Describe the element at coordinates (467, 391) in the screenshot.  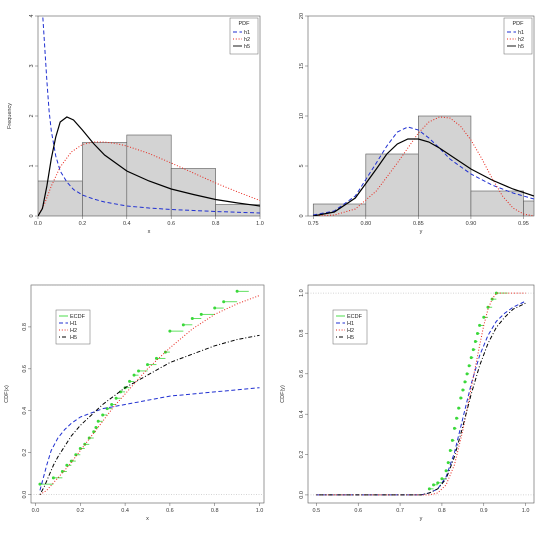
I see `ecdf-series` at that location.